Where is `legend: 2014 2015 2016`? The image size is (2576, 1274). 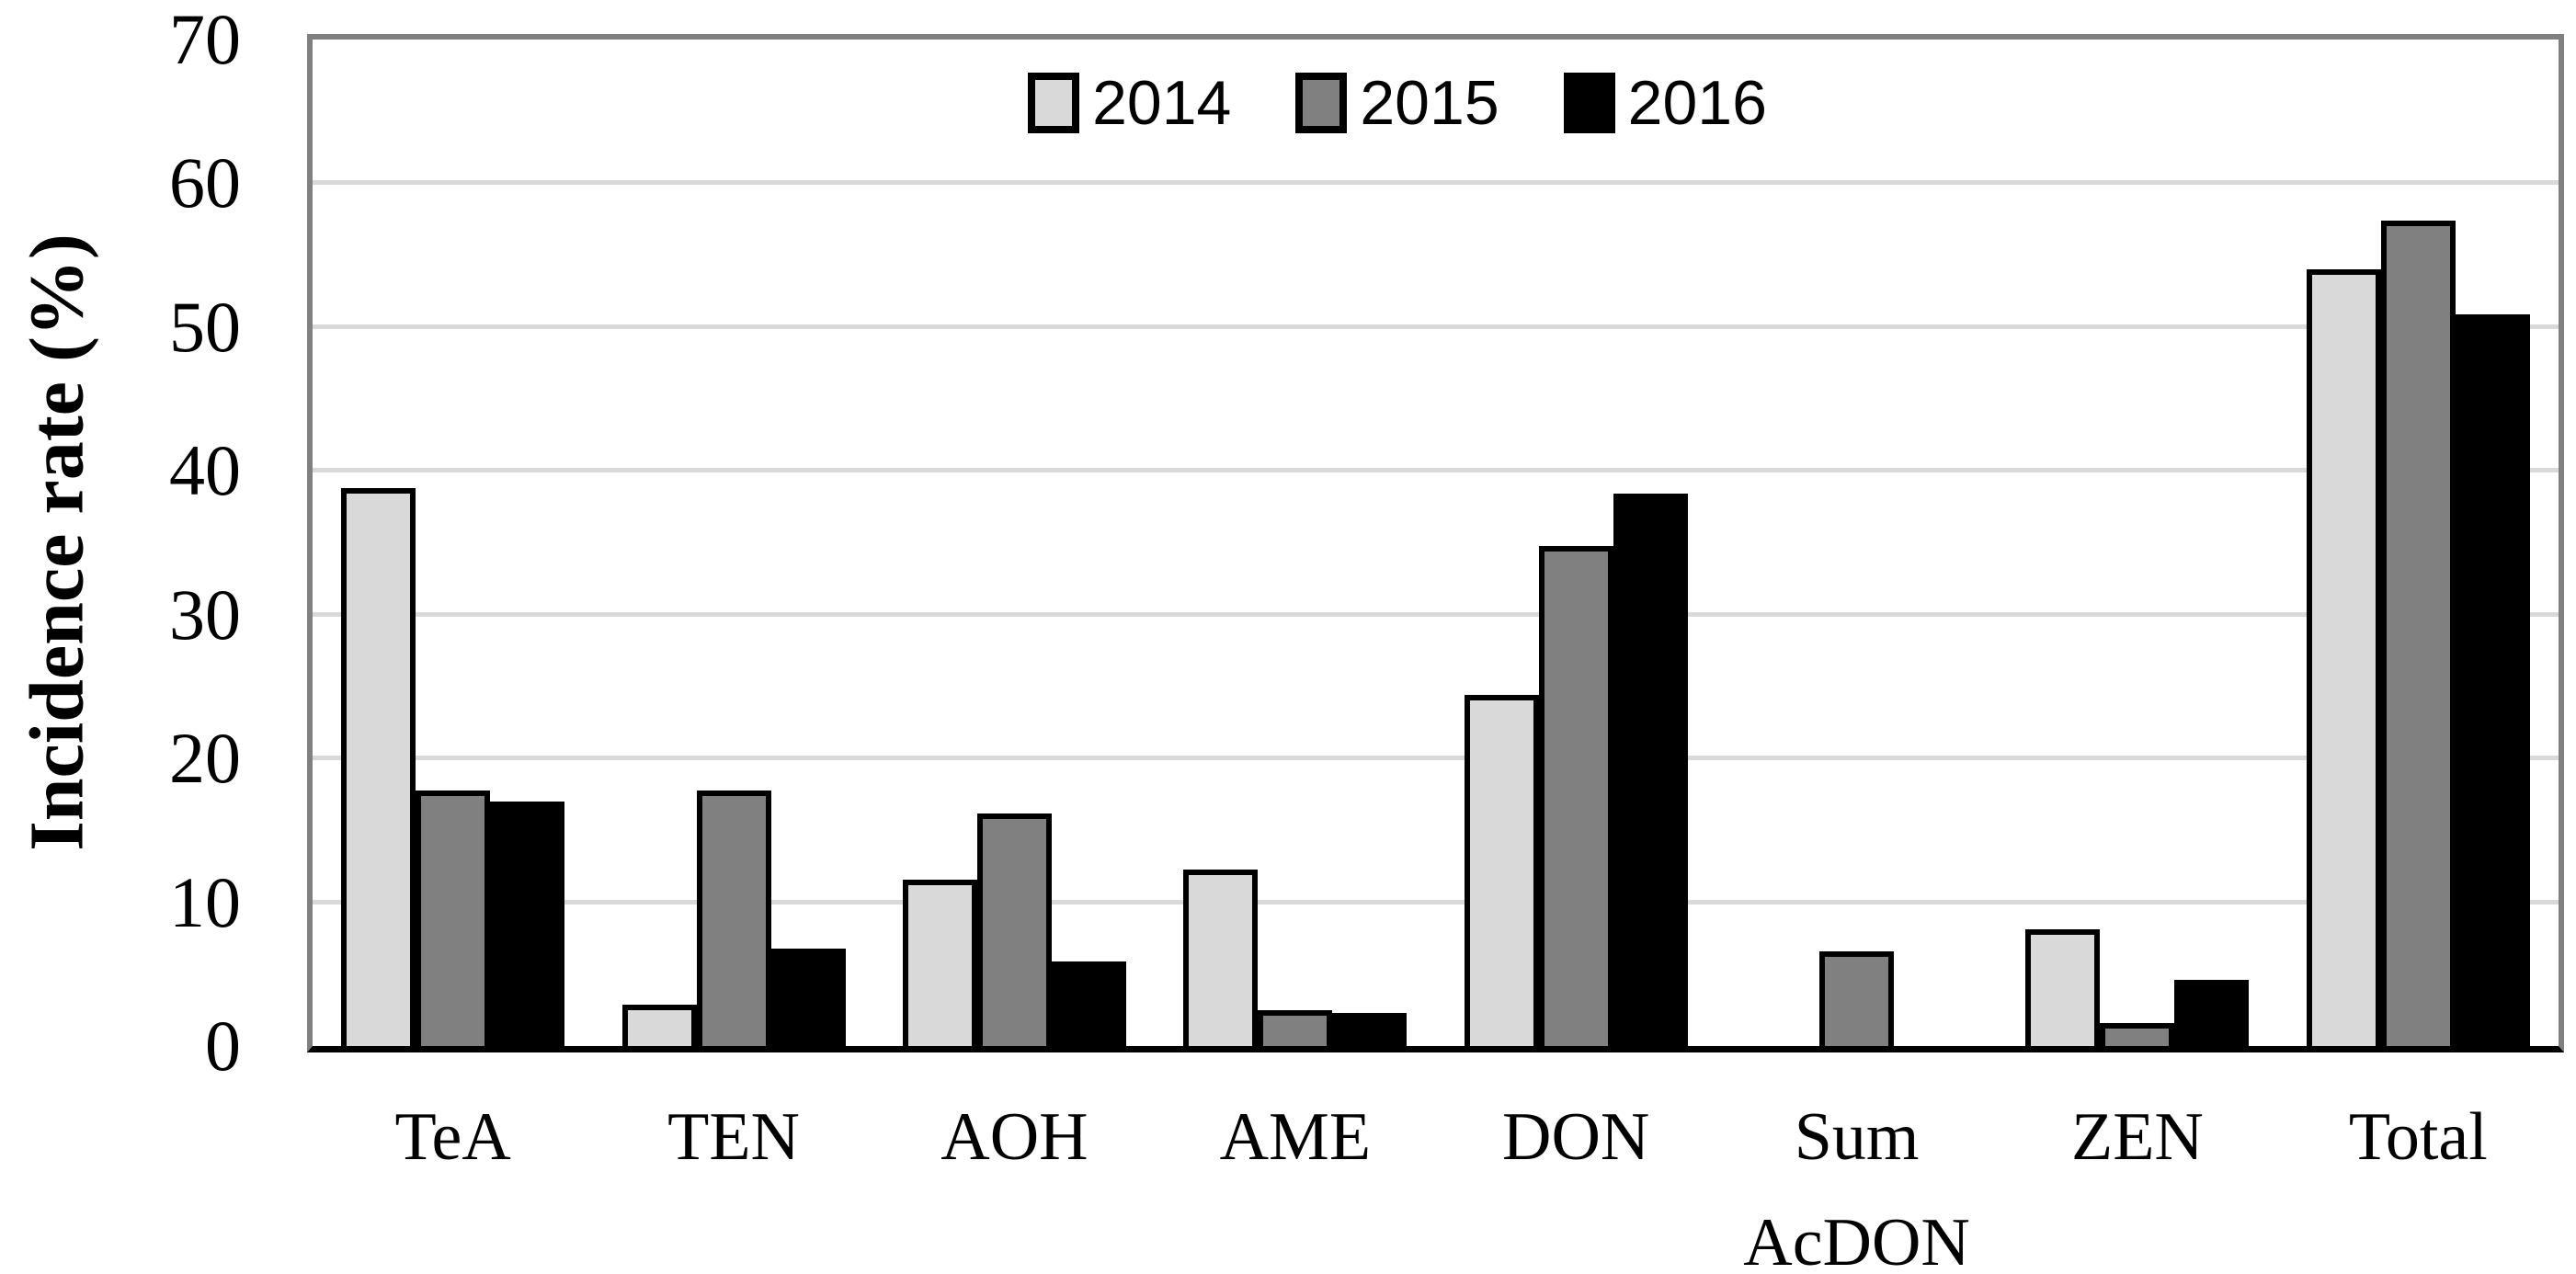 legend: 2014 2015 2016 is located at coordinates (1397, 103).